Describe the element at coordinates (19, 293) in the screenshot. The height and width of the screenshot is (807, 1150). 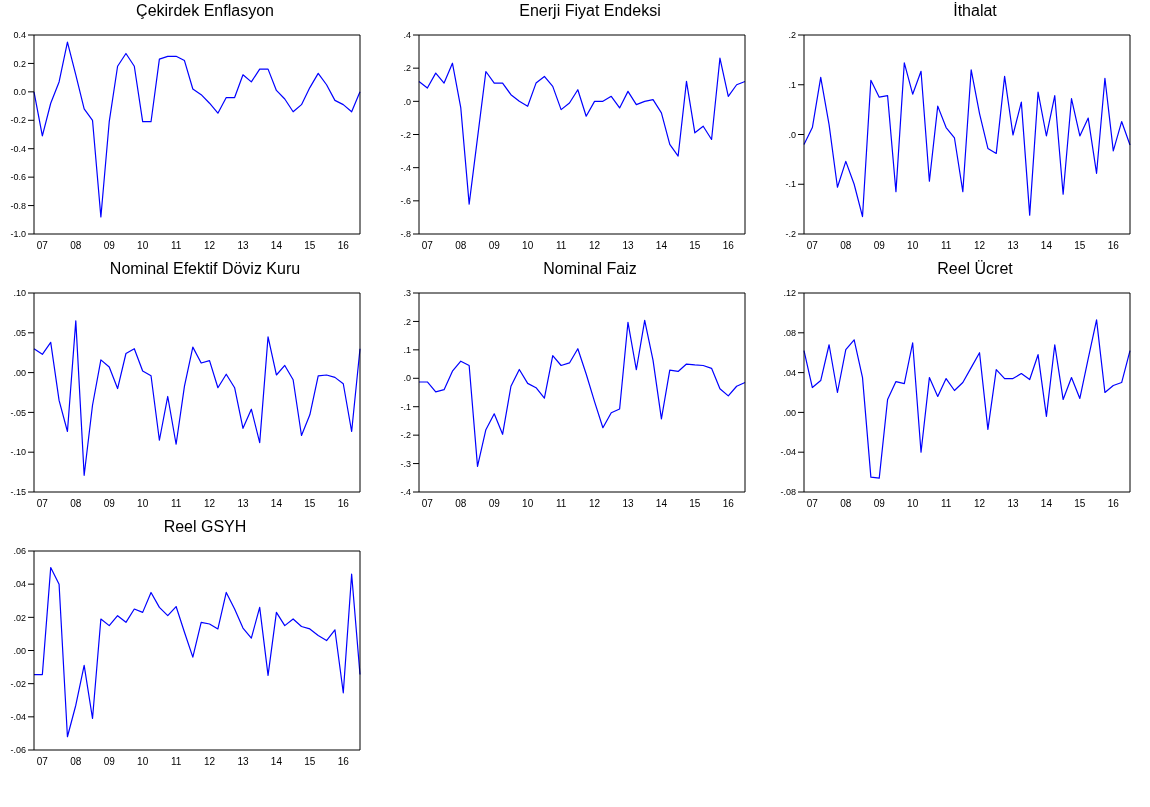
I see `y-tick-label: .10` at that location.